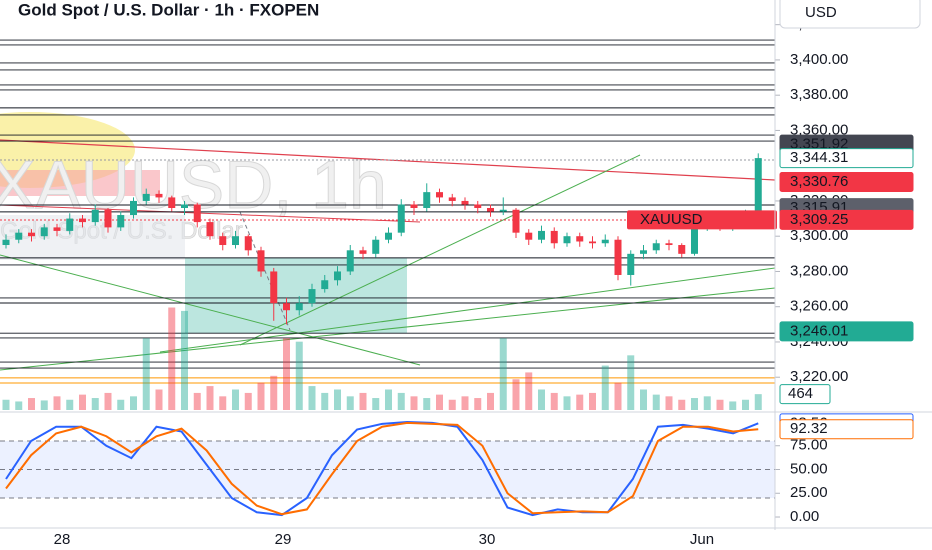  Describe the element at coordinates (382, 468) in the screenshot. I see `stoch-line` at that location.